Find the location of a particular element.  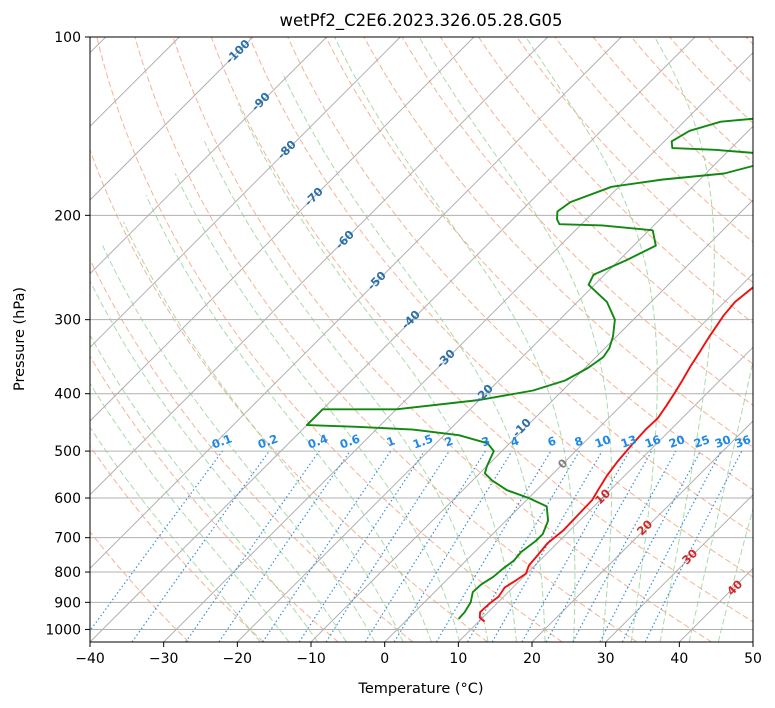

mixing-ratio-label: 0.4 is located at coordinates (318, 441).